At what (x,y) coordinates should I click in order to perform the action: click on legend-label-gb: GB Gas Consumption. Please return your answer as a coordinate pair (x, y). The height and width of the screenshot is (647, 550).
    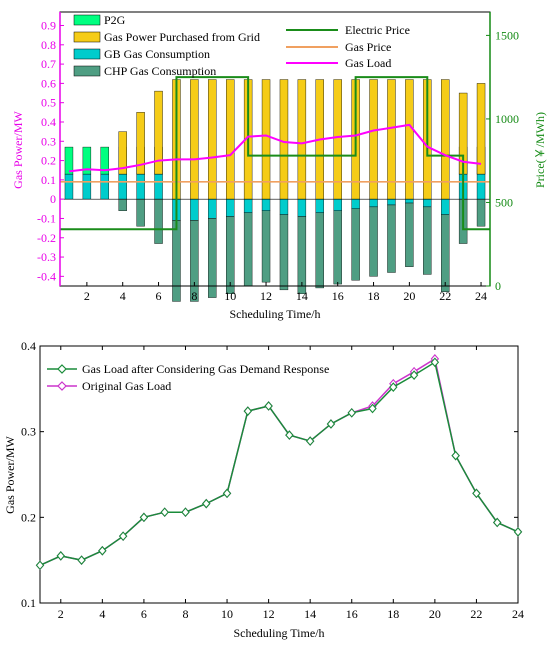
    Looking at the image, I should click on (157, 54).